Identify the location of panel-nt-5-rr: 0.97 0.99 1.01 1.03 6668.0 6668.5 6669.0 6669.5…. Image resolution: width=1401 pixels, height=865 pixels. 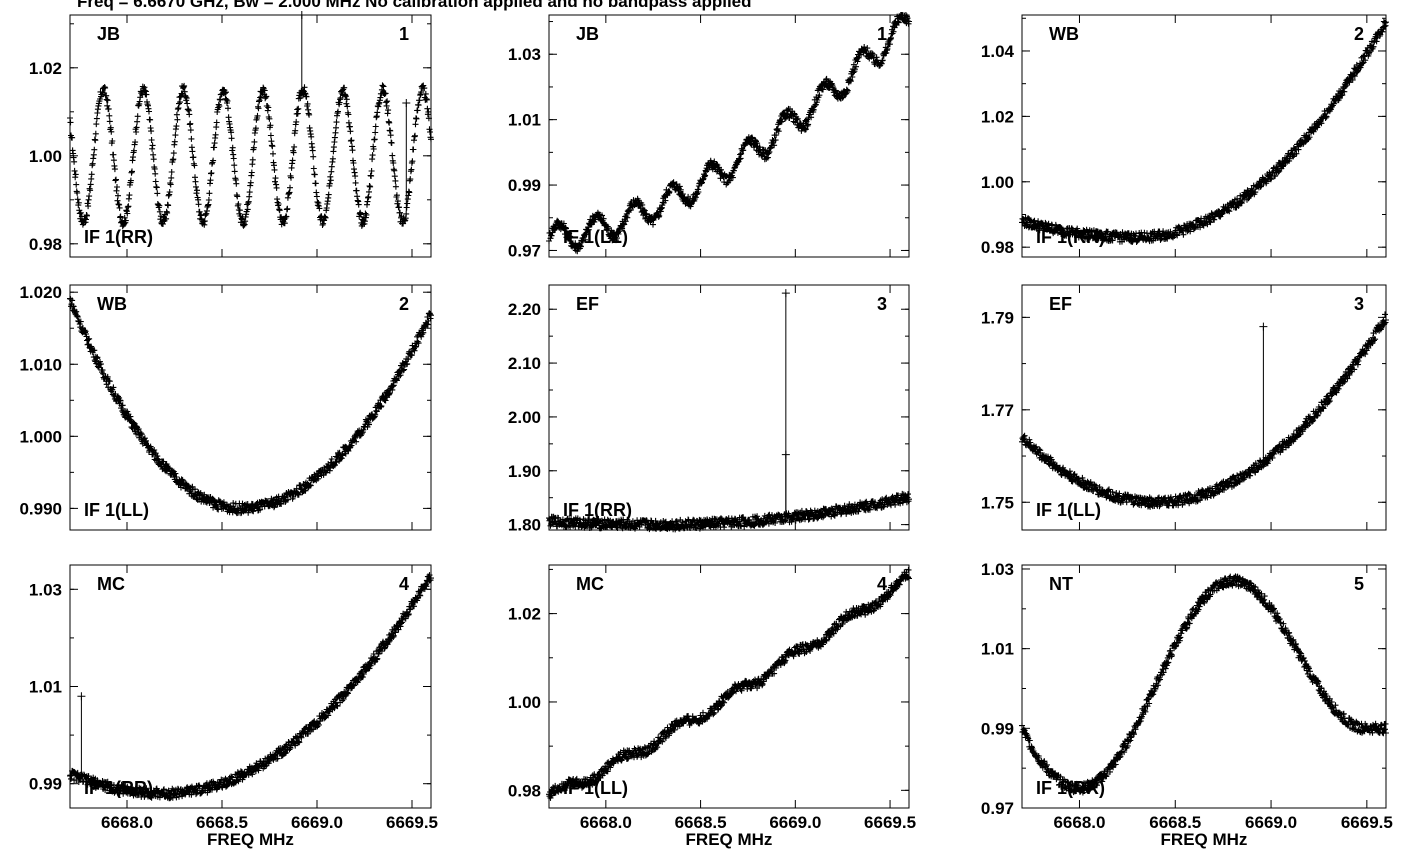
(1187, 704).